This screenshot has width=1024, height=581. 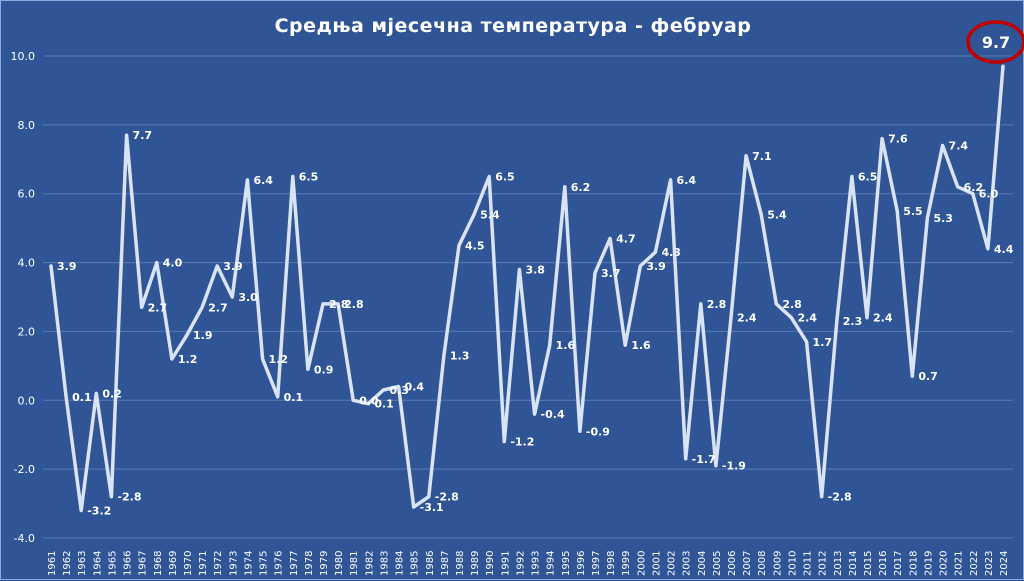 I want to click on x-tick-label: 2024, so click(x=1004, y=563).